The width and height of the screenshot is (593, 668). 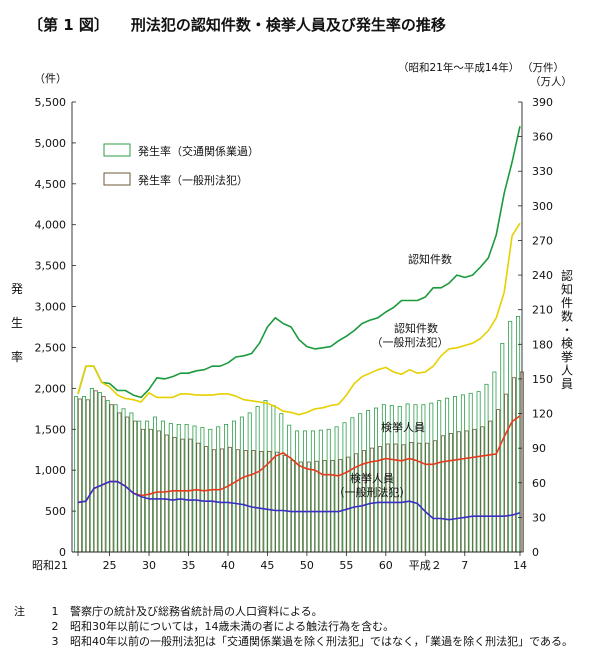 I want to click on note-number: 2, so click(x=55, y=626).